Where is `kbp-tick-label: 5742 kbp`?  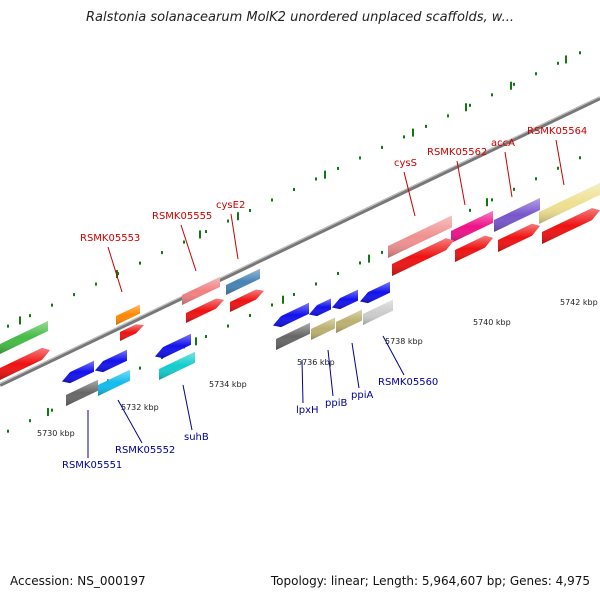
kbp-tick-label: 5742 kbp is located at coordinates (579, 302).